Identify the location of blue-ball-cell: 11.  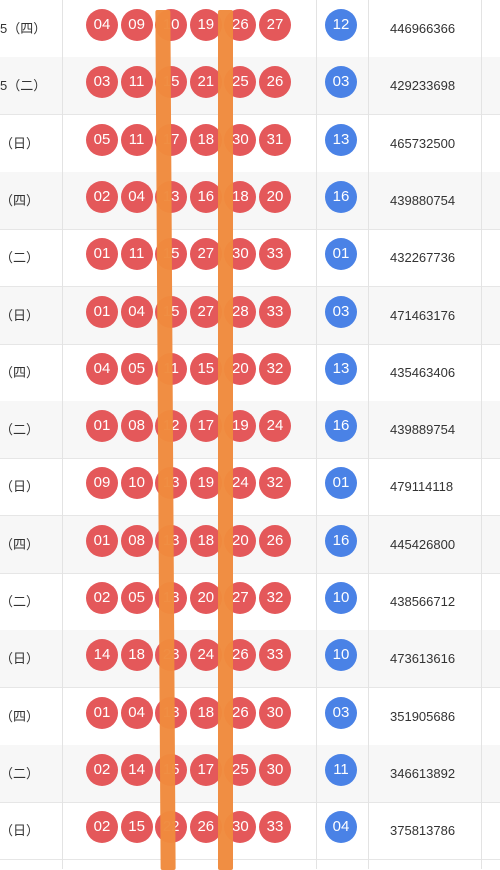
(341, 769).